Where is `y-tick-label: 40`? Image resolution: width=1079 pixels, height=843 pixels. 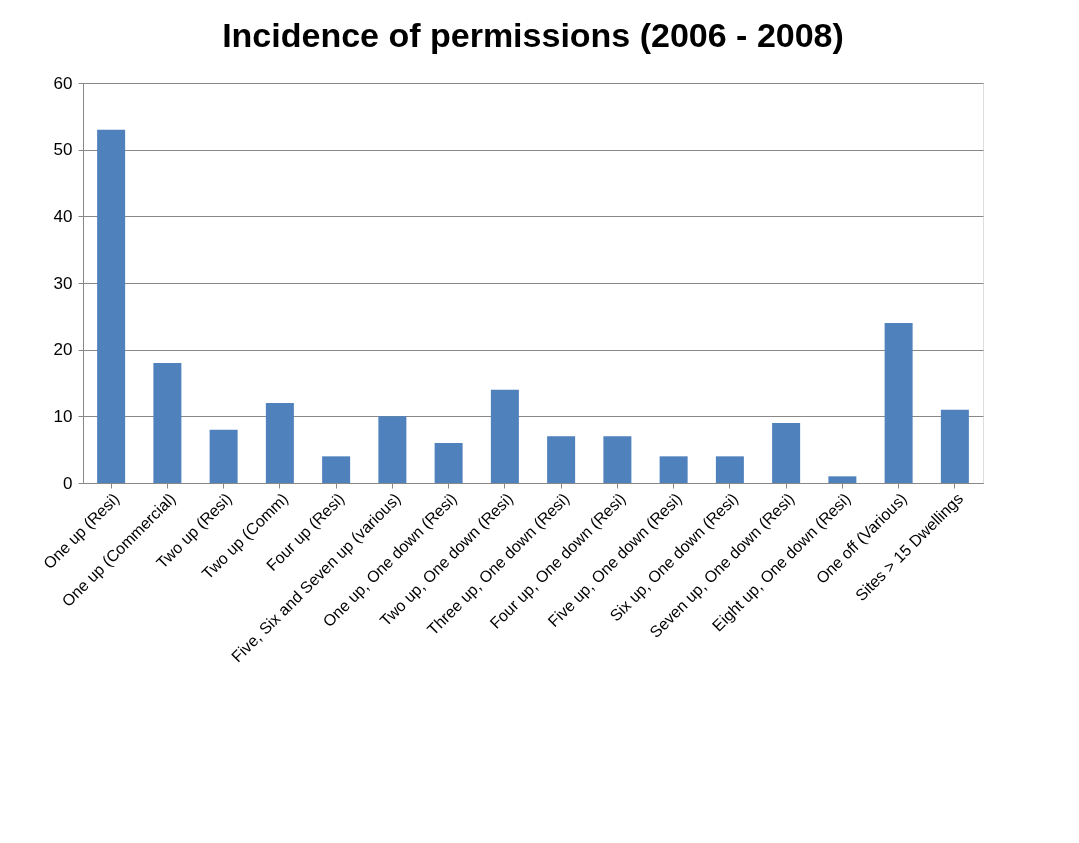 y-tick-label: 40 is located at coordinates (63, 216).